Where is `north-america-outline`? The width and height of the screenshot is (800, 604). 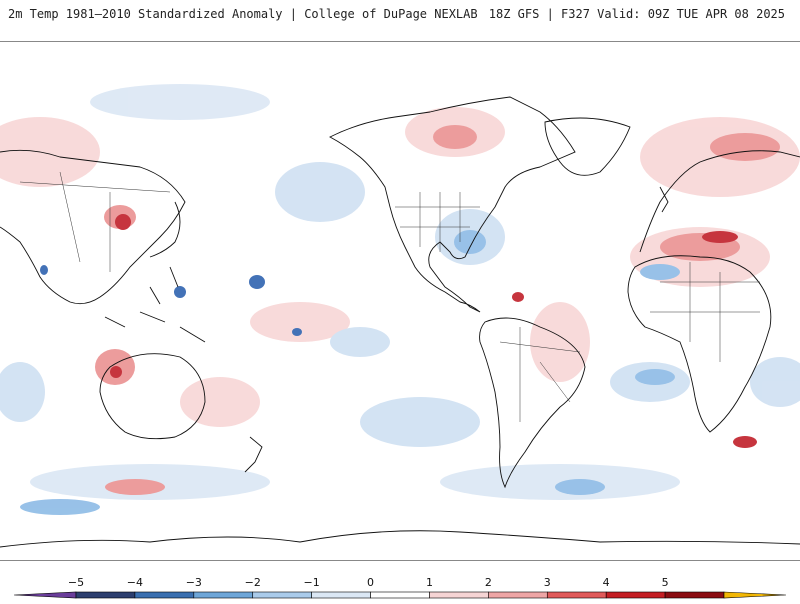 north-america-outline is located at coordinates (452, 204).